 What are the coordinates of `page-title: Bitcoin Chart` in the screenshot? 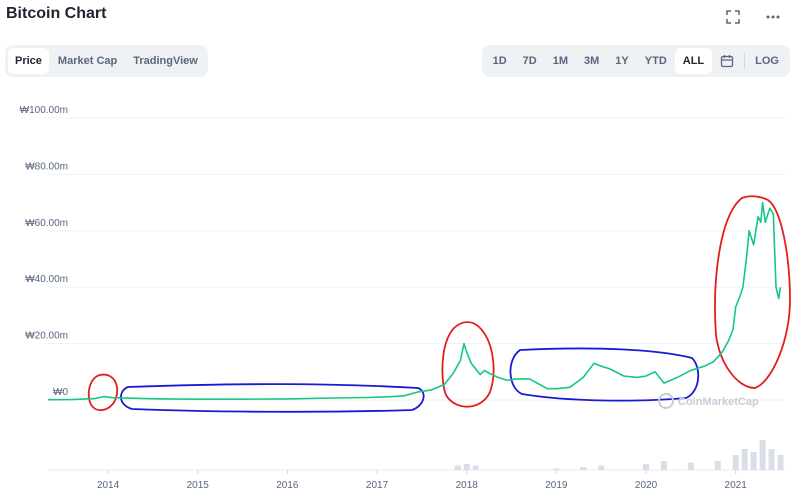 It's located at (56, 13).